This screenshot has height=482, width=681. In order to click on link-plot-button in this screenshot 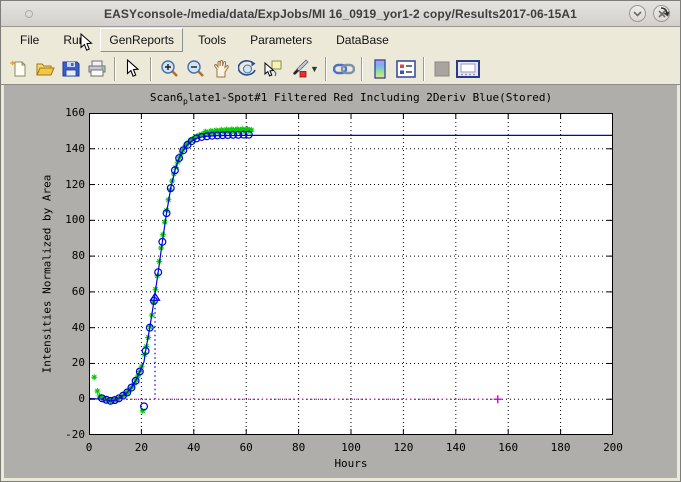, I will do `click(344, 69)`.